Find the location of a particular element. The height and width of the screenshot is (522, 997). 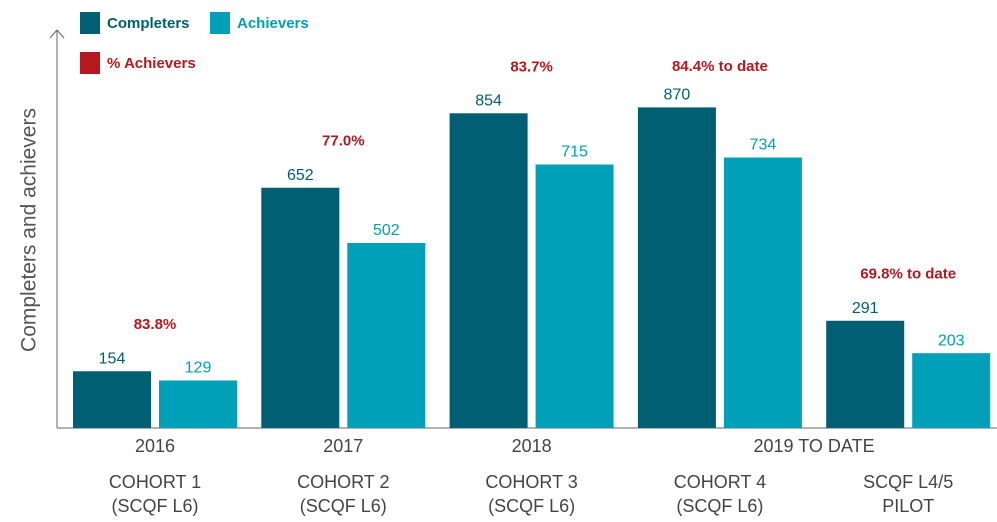

value-label: 715 is located at coordinates (574, 152).